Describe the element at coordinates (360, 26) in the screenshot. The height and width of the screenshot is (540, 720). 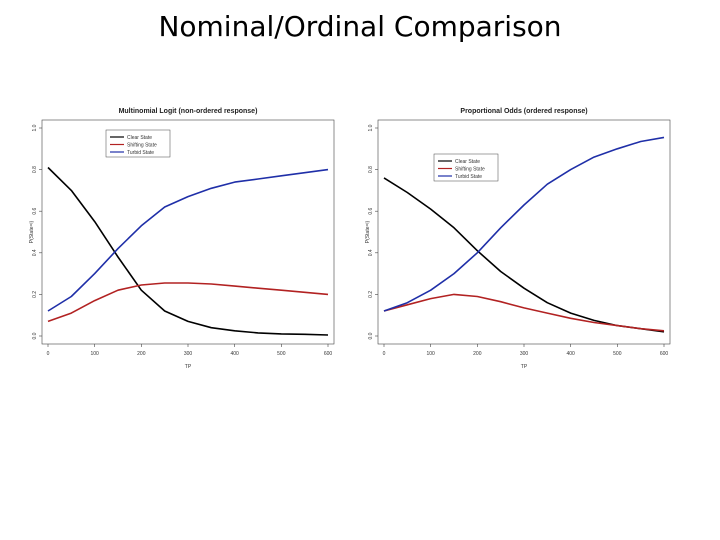
I see `slide-title: Nominal/Ordinal Comparison` at that location.